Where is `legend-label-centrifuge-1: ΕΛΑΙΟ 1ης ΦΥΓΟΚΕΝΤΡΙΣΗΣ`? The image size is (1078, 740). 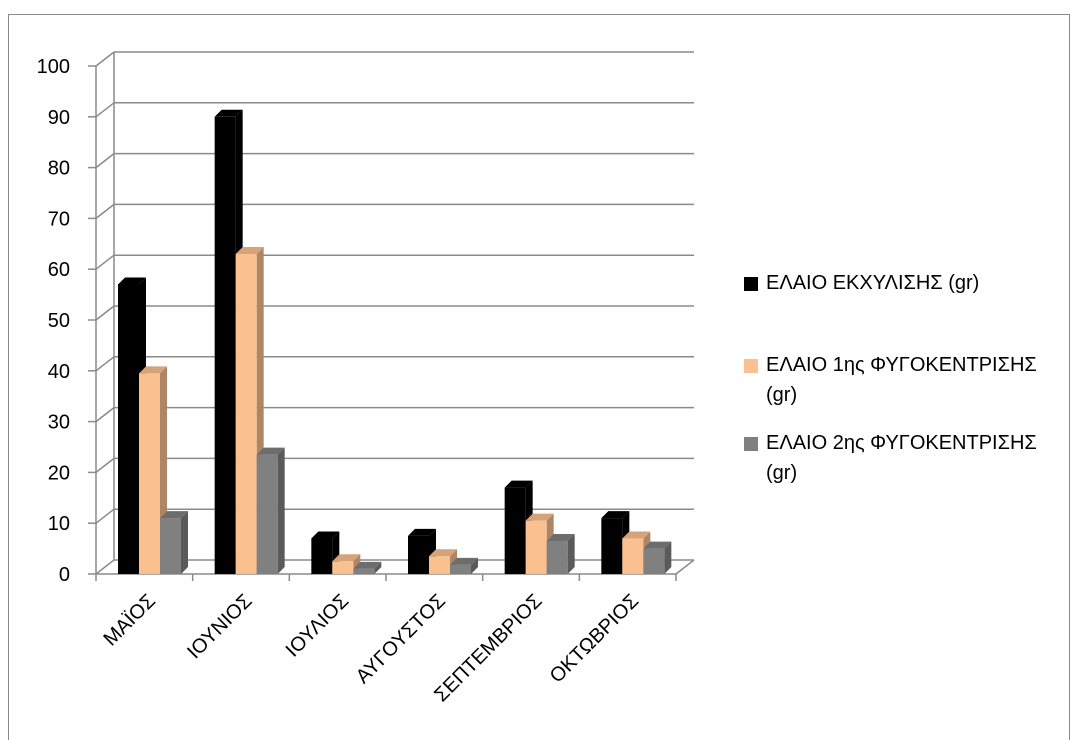
legend-label-centrifuge-1: ΕΛΑΙΟ 1ης ΦΥΓΟΚΕΝΤΡΙΣΗΣ is located at coordinates (901, 365).